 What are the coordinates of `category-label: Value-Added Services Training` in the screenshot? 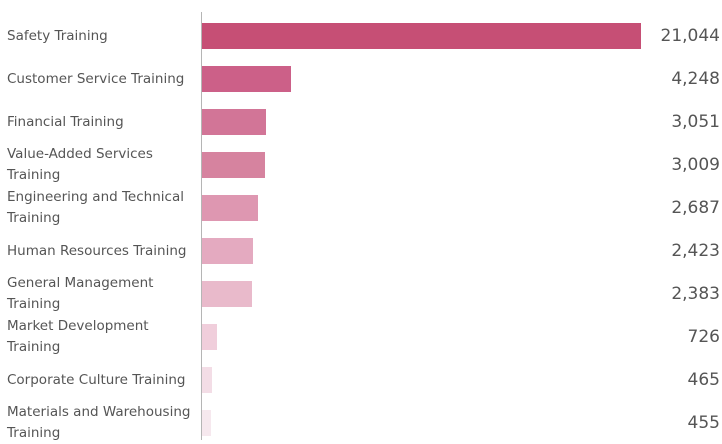 It's located at (80, 164).